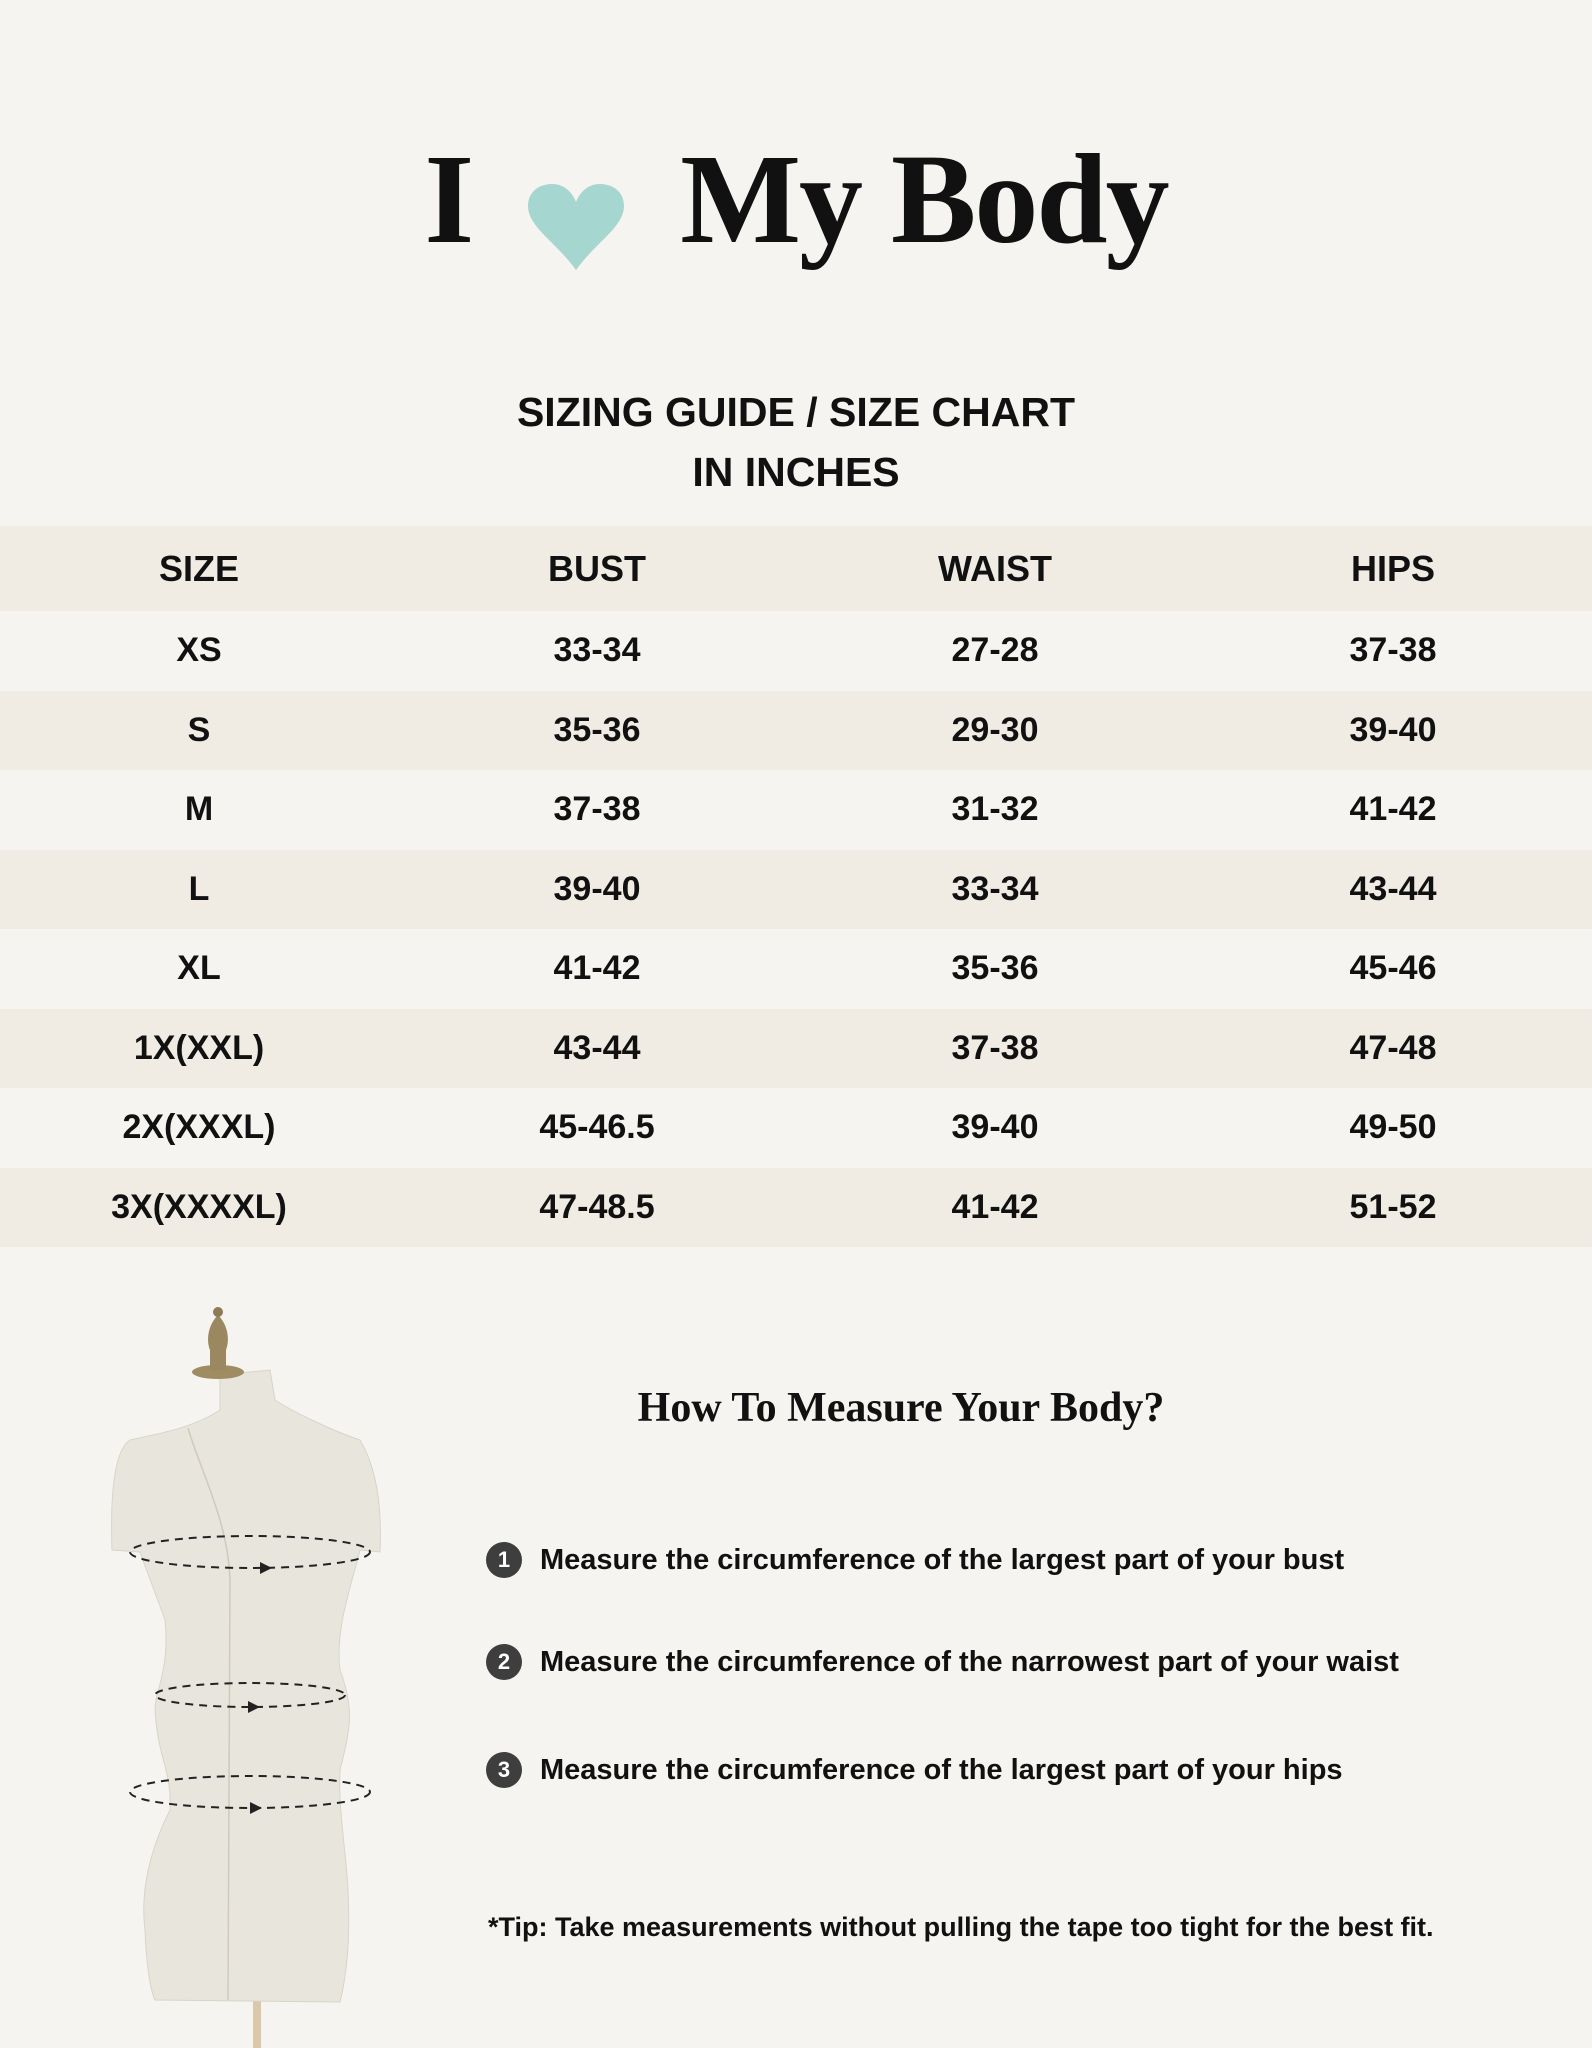 This screenshot has height=2048, width=1592. Describe the element at coordinates (199, 729) in the screenshot. I see `table-cell: S` at that location.